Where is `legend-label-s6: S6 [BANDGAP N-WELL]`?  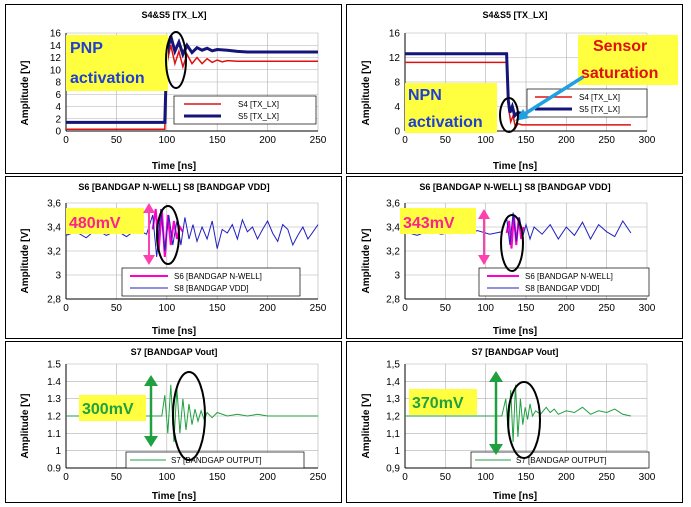 legend-label-s6: S6 [BANDGAP N-WELL] is located at coordinates (218, 276).